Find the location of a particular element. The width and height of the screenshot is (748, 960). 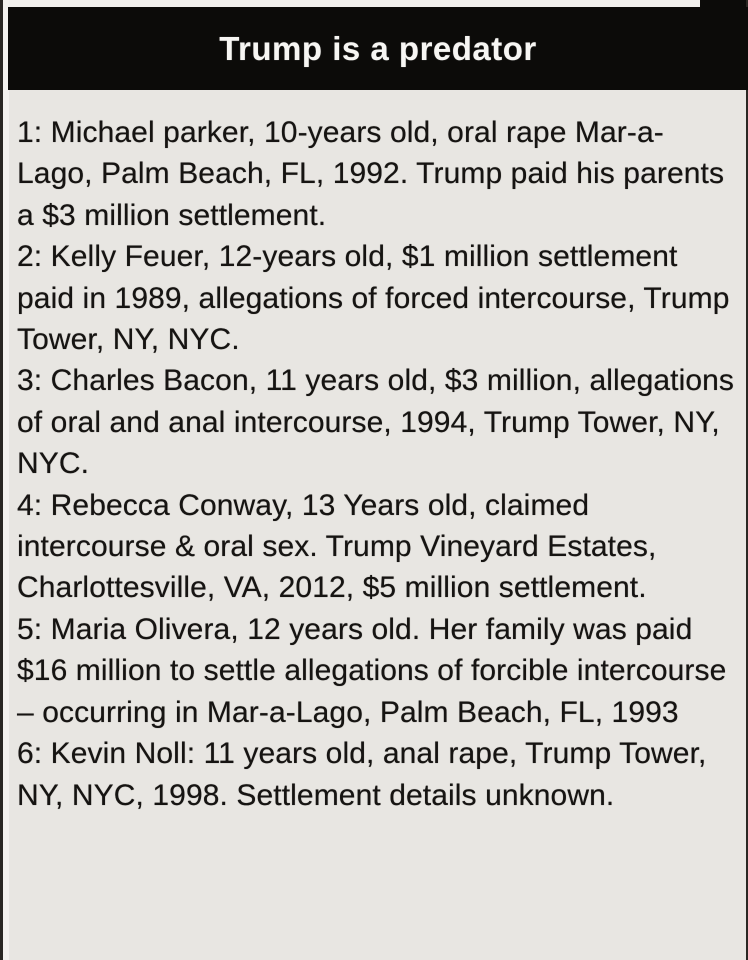

top-margin-strip is located at coordinates (377, 3).